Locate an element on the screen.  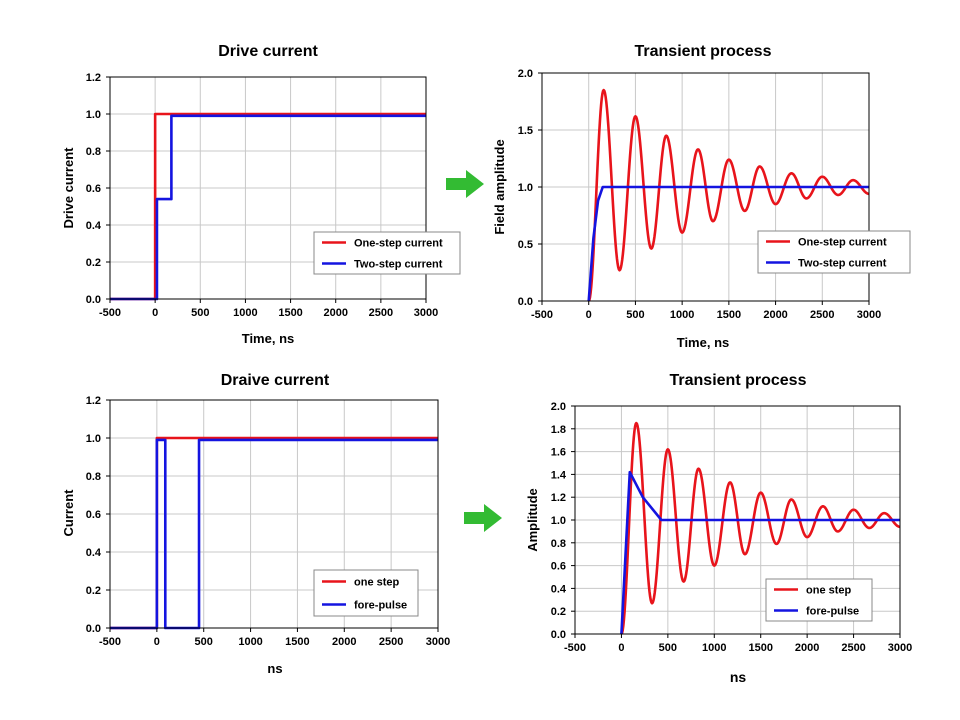
chart-title: Draive current is located at coordinates (275, 380).